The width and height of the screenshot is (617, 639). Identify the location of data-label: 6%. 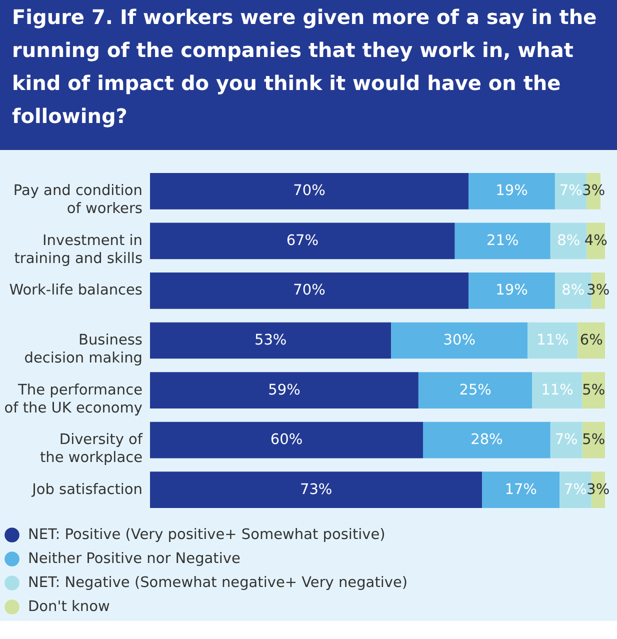
(591, 340).